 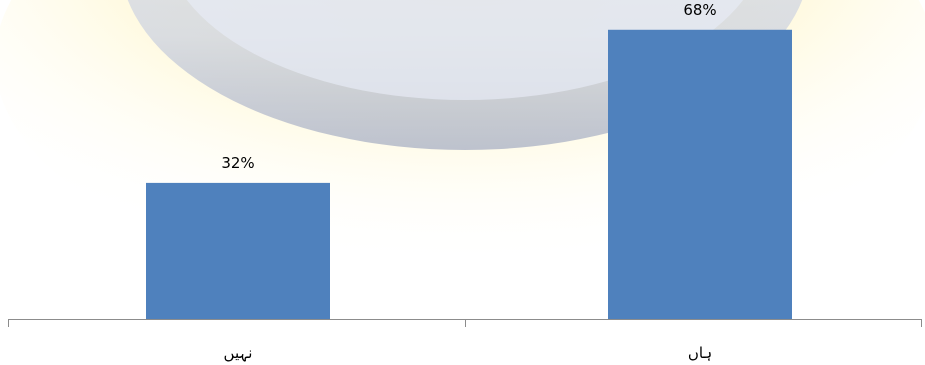 What do you see at coordinates (699, 10) in the screenshot?
I see `data-label-haan: 68%` at bounding box center [699, 10].